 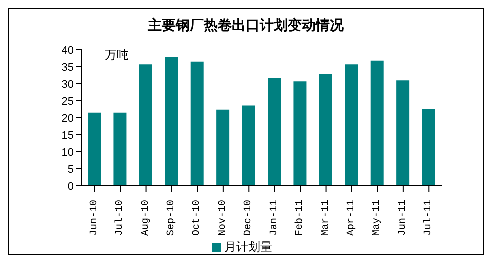 I want to click on x-tick-label: Sep-10, so click(x=172, y=218).